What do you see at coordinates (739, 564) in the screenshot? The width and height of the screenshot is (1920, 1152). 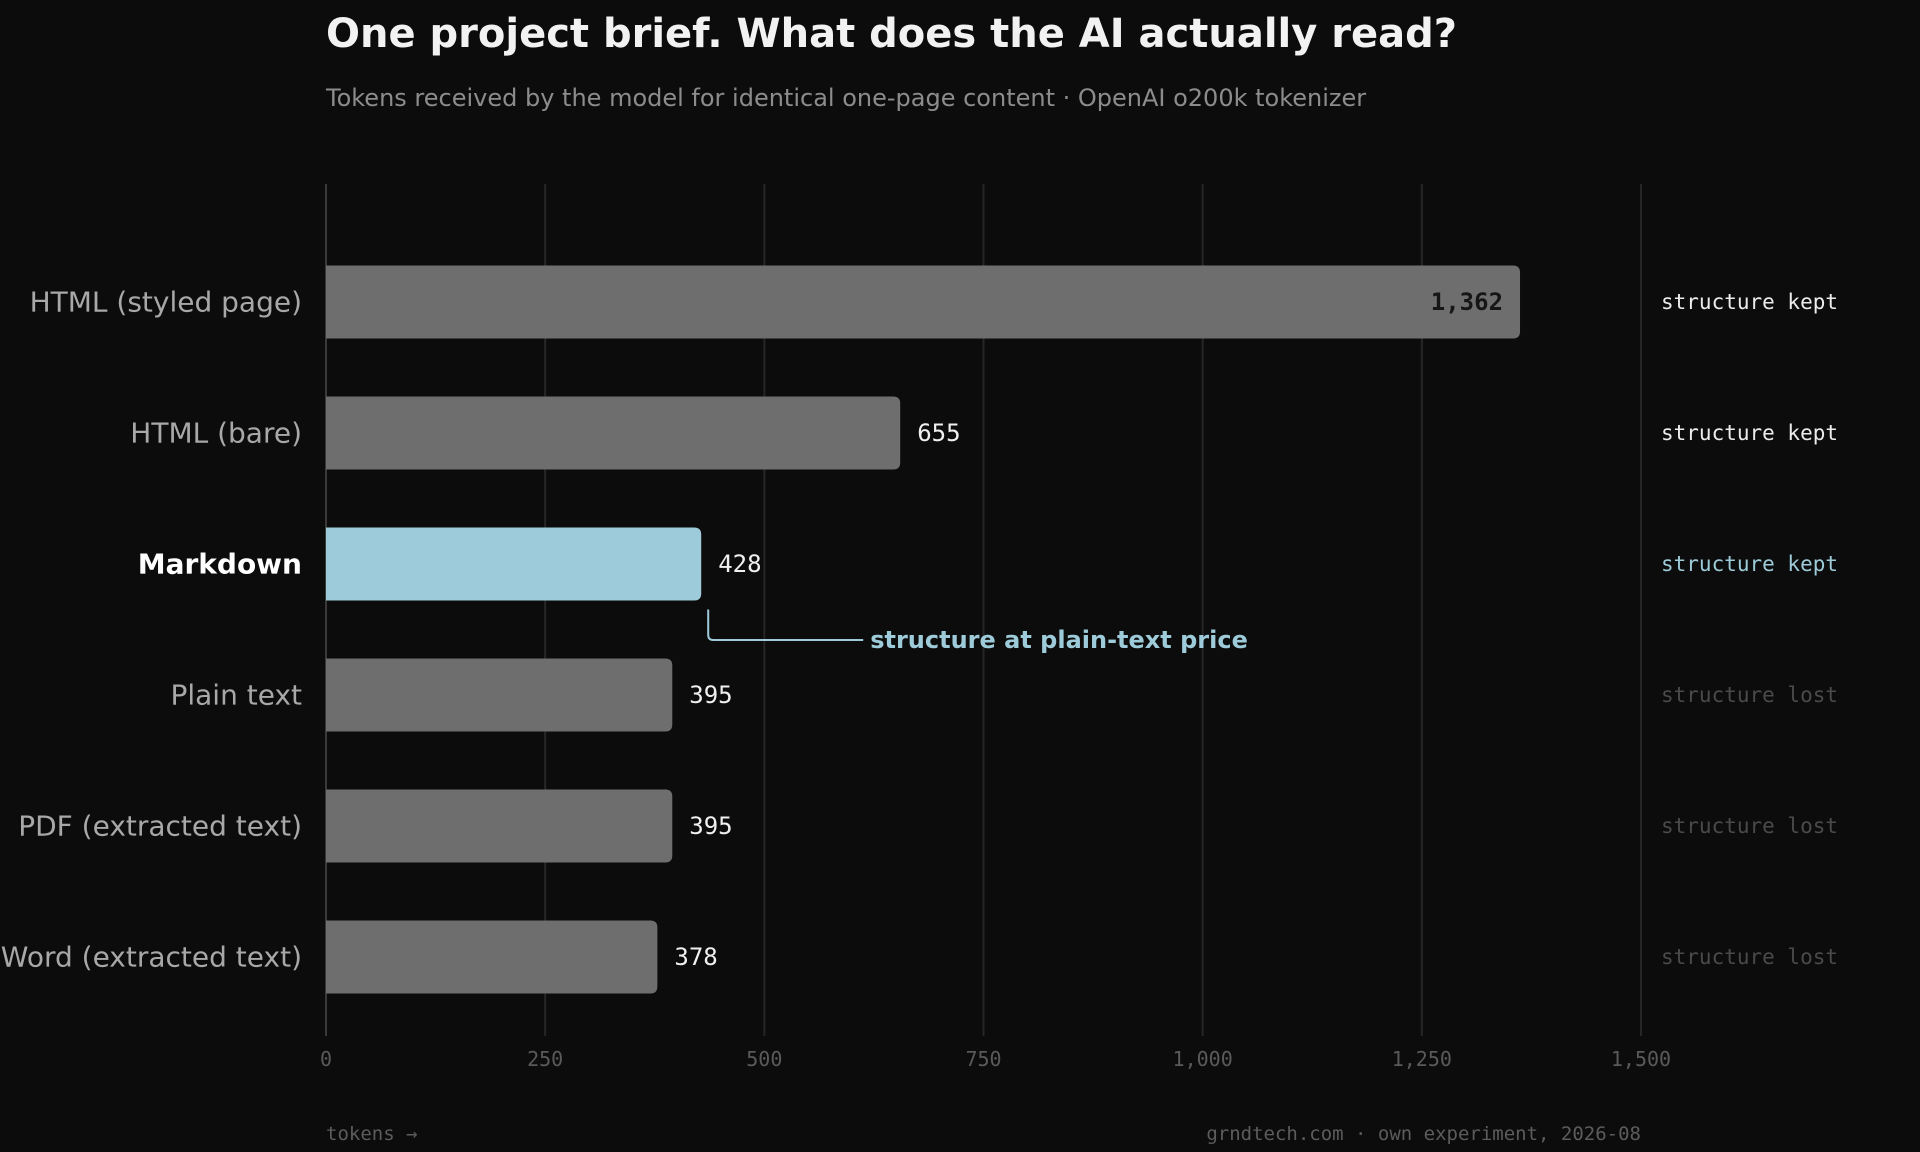 I see `data-label: 428` at bounding box center [739, 564].